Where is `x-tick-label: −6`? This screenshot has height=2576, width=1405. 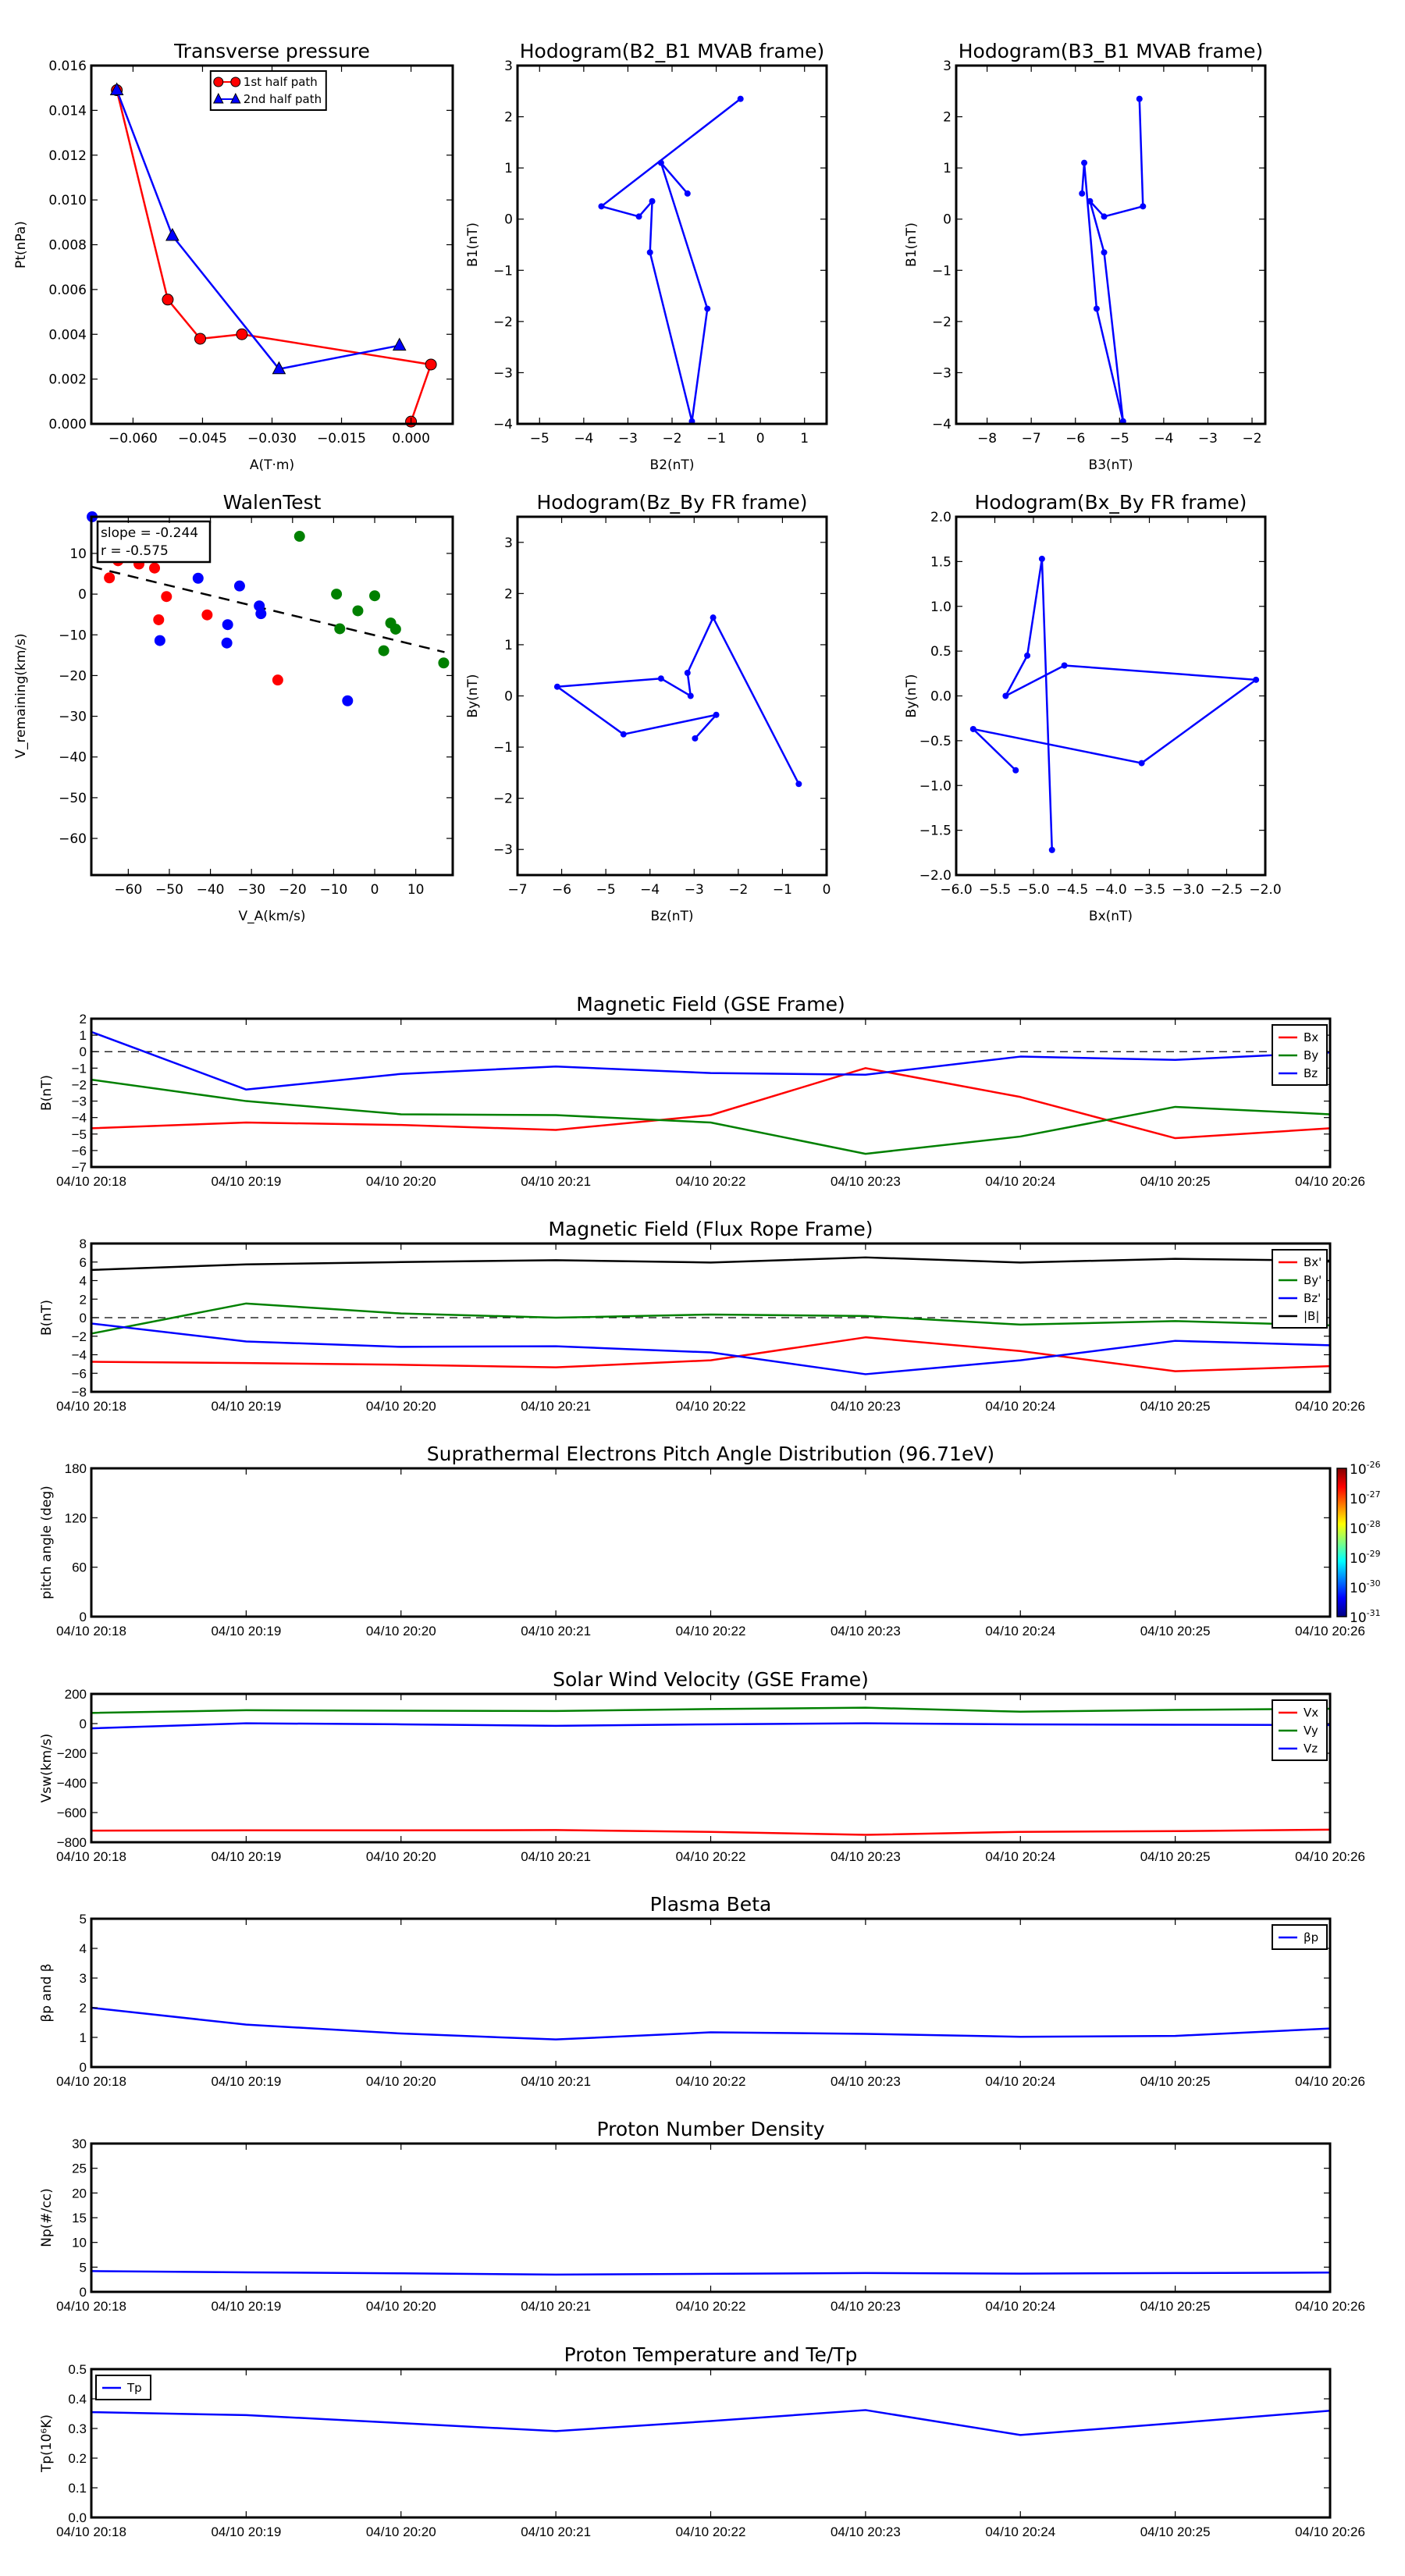 x-tick-label: −6 is located at coordinates (561, 890).